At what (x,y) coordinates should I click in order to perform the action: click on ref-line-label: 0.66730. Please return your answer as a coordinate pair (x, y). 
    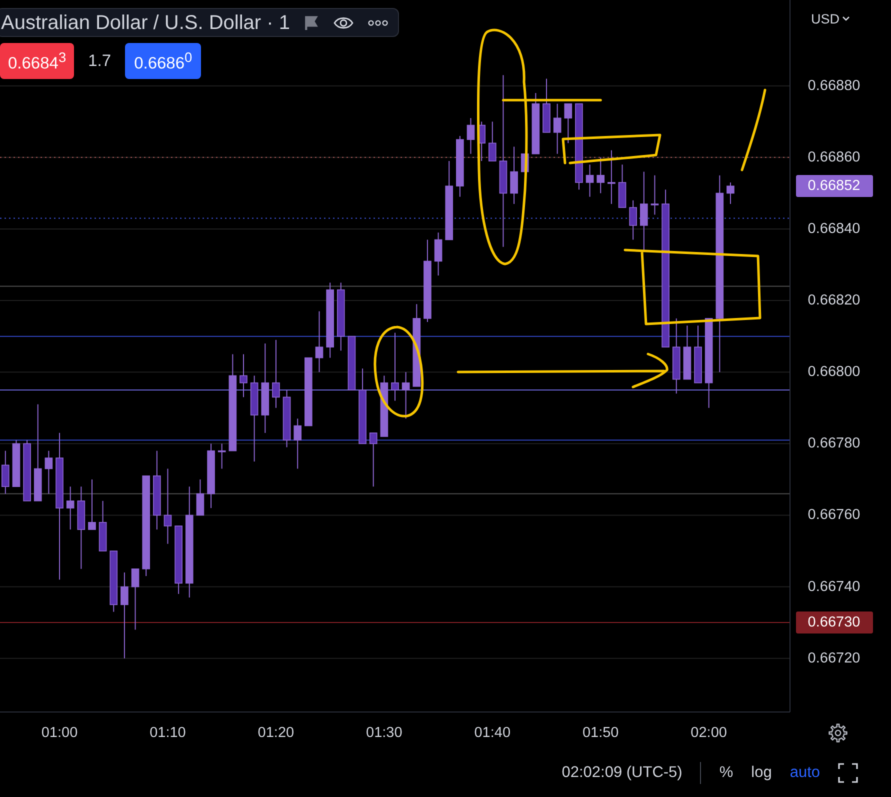
    Looking at the image, I should click on (834, 622).